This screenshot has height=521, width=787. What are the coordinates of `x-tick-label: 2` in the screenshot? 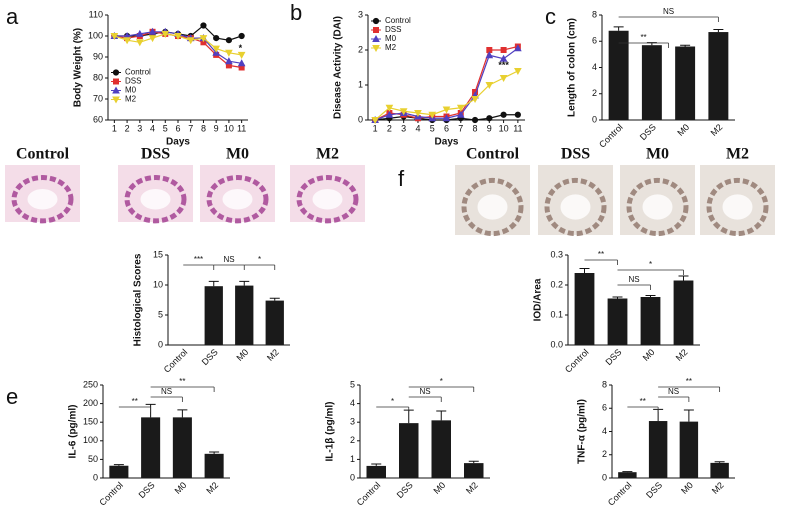 It's located at (127, 128).